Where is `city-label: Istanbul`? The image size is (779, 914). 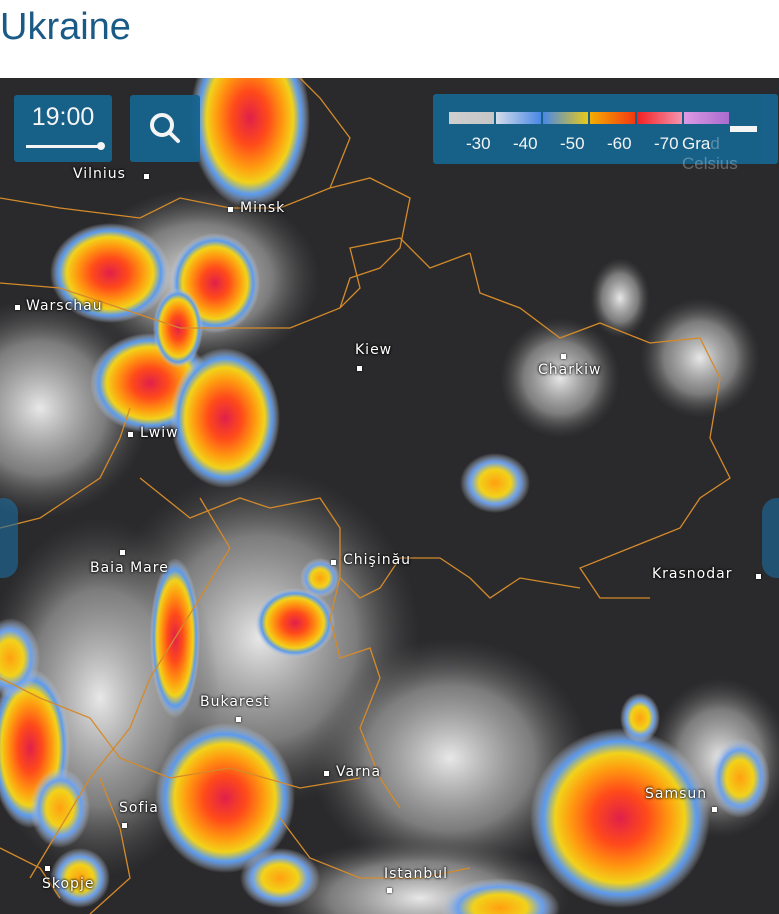 city-label: Istanbul is located at coordinates (416, 874).